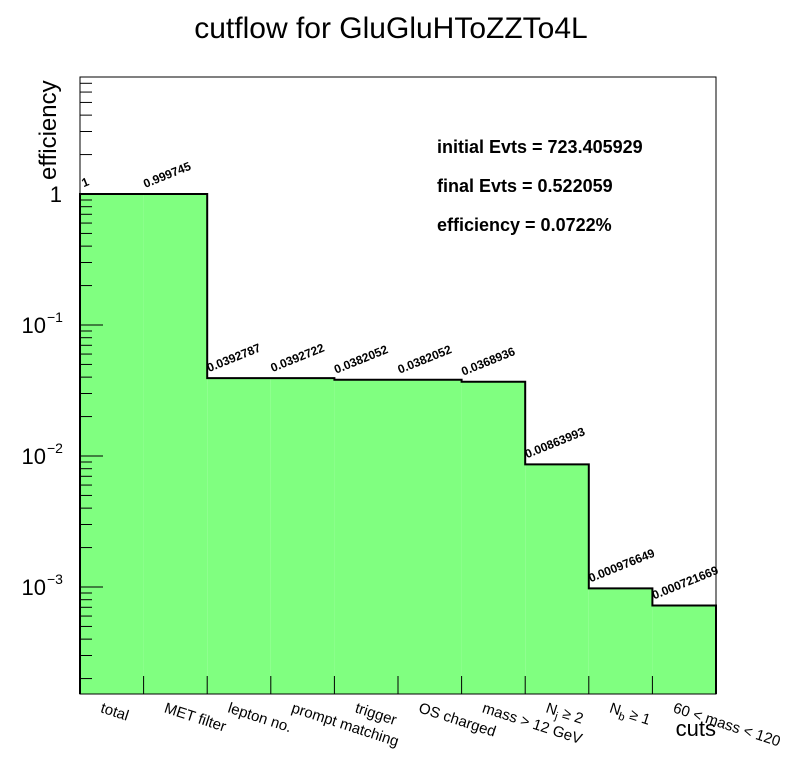 The image size is (796, 772). I want to click on stat-annotation: initial Evts = 723.405929, so click(540, 147).